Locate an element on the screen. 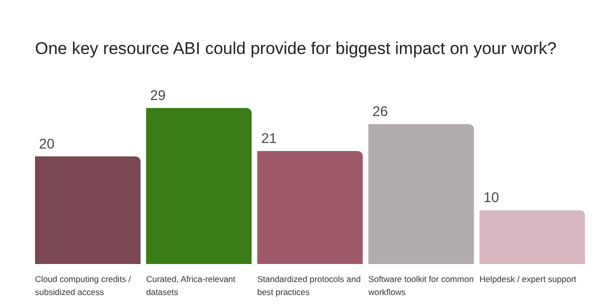 The height and width of the screenshot is (306, 600). data-label: 20 is located at coordinates (47, 143).